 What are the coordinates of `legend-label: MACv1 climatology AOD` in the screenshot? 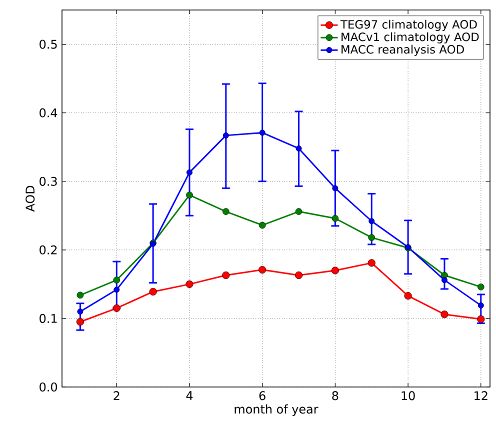 It's located at (410, 38).